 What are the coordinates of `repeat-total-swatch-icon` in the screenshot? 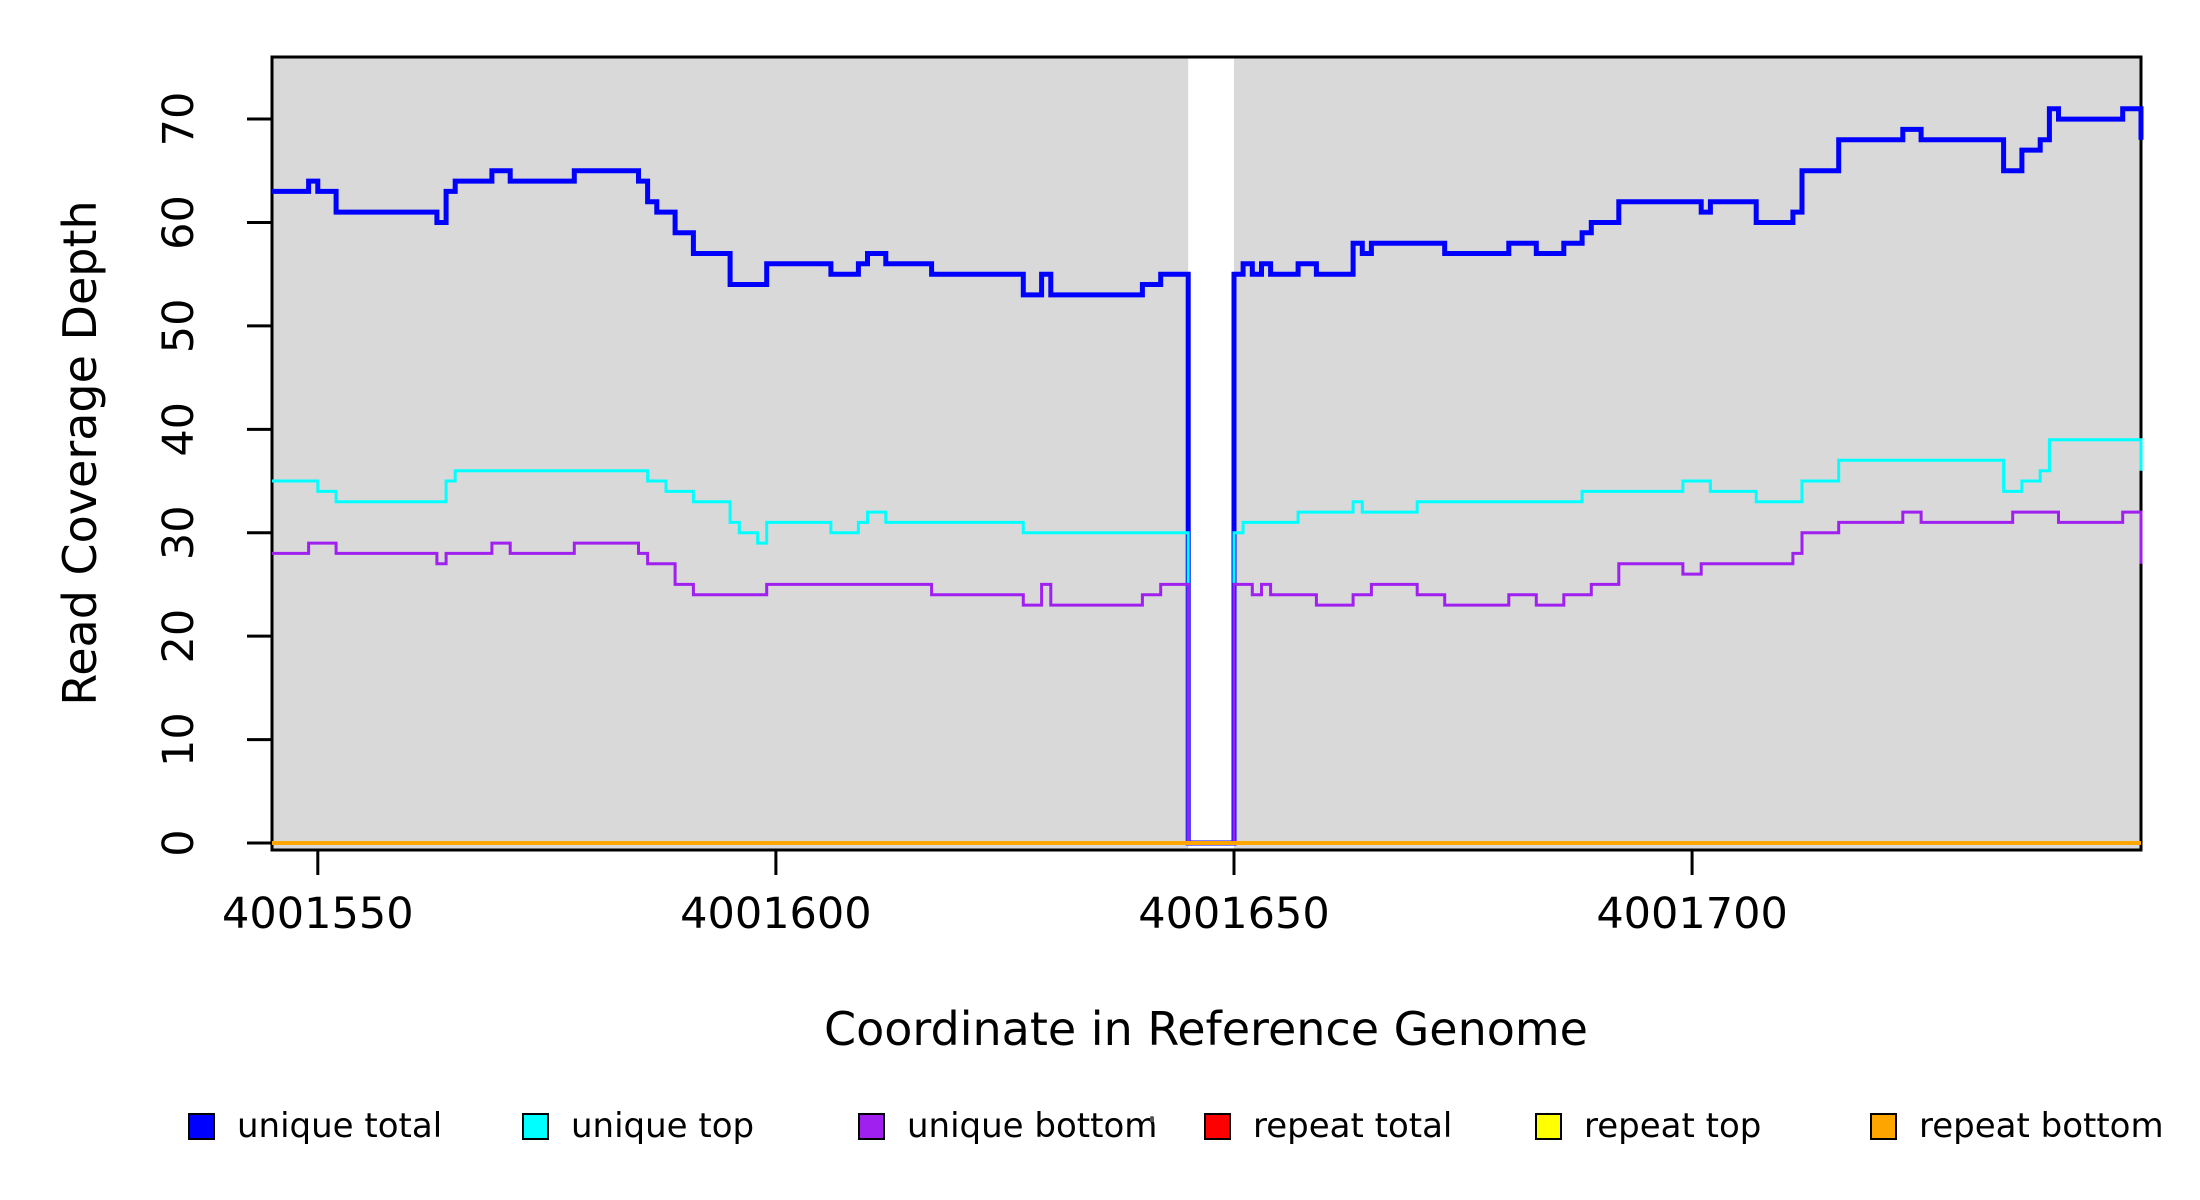 It's located at (1217, 1126).